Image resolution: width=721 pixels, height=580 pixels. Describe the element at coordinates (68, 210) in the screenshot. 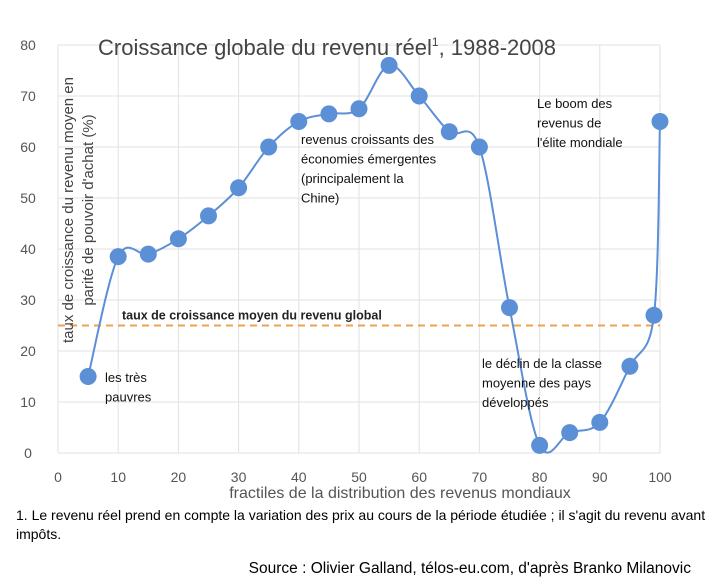

I see `y-axis-label-line1: taux de croissance du revenu moyen en` at that location.